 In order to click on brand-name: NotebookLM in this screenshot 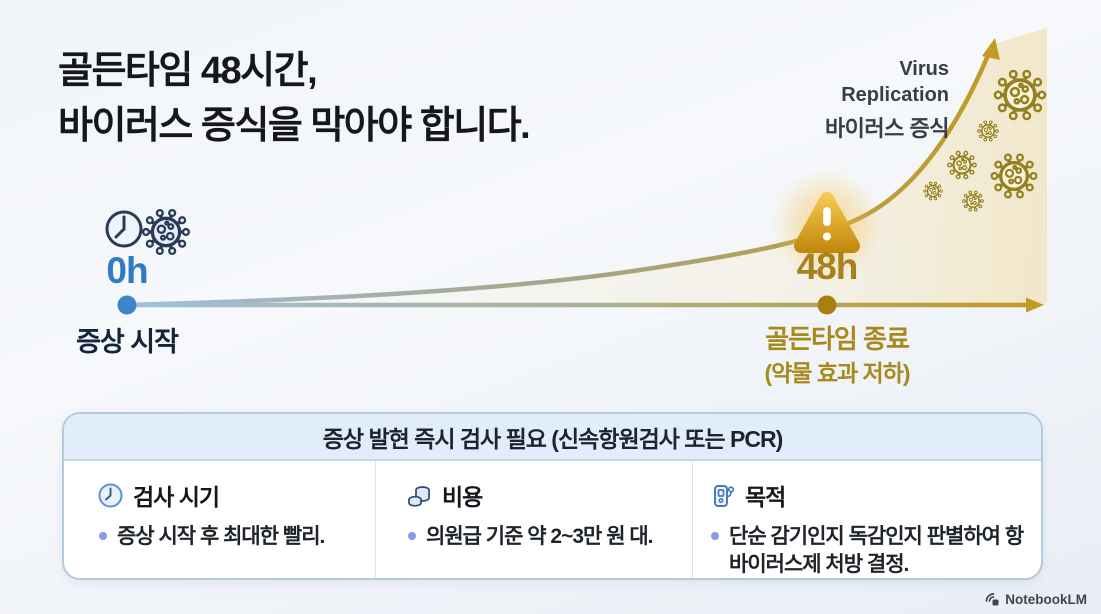, I will do `click(1046, 599)`.